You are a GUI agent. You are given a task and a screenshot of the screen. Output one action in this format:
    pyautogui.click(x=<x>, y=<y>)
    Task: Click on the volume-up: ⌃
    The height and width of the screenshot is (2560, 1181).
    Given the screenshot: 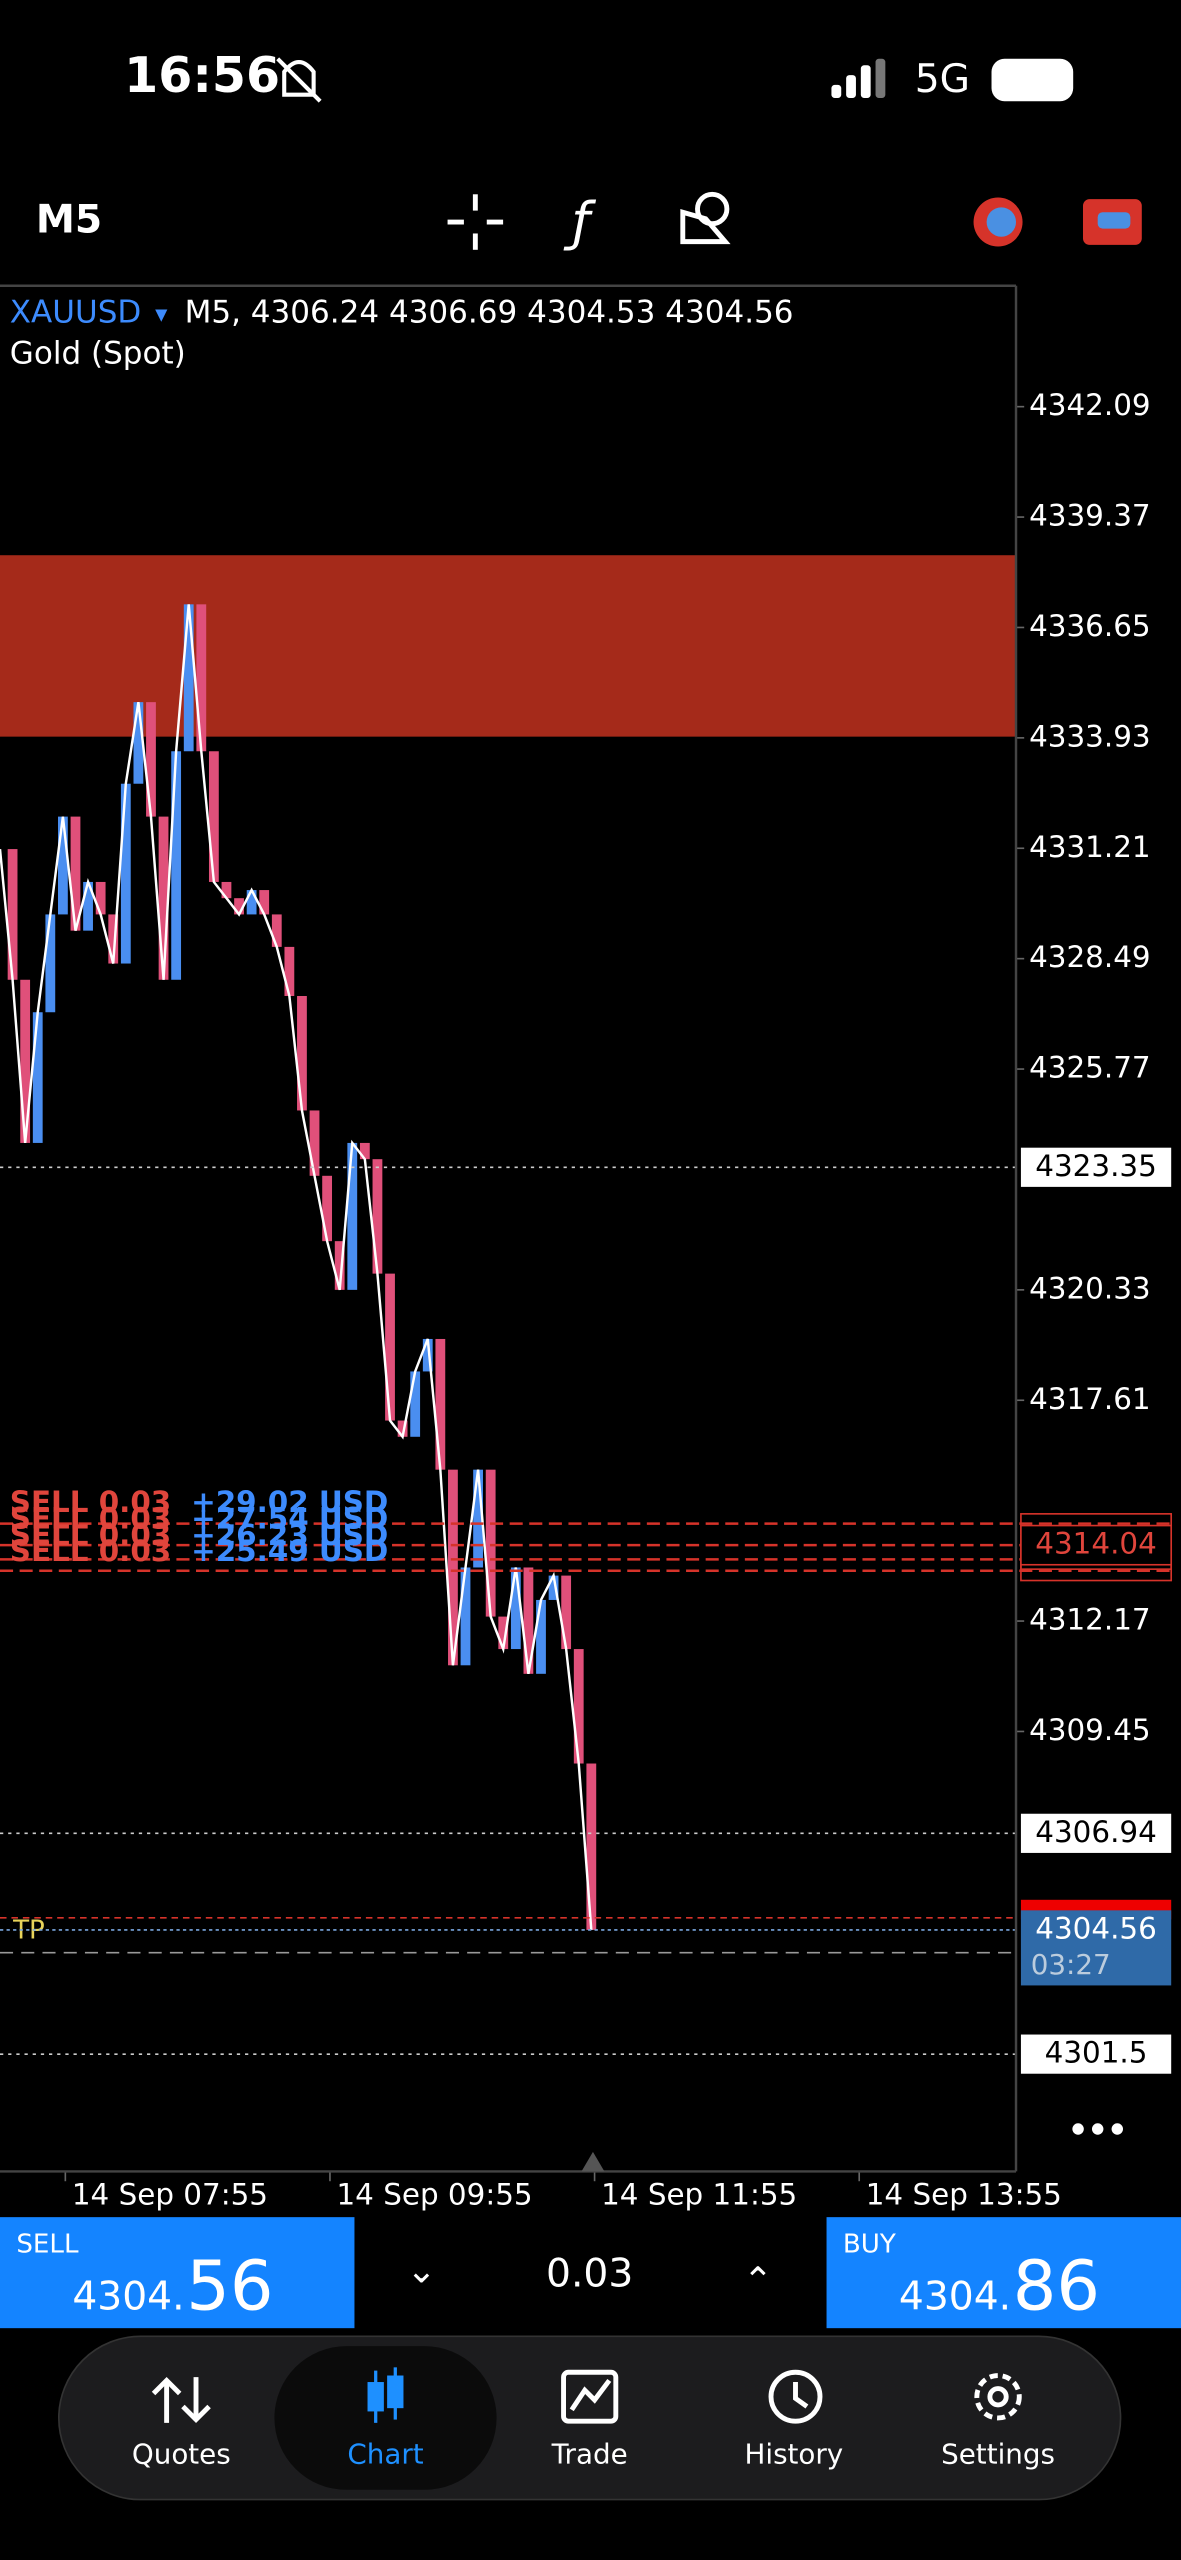 What is the action you would take?
    pyautogui.click(x=758, y=2280)
    